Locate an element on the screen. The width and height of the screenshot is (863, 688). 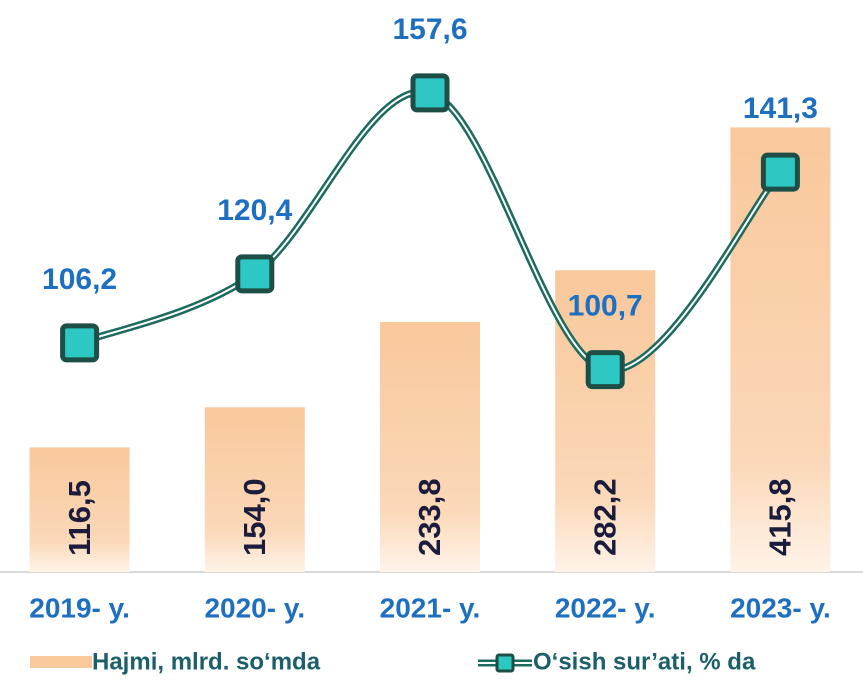
bar-value-label: 154,0 is located at coordinates (254, 517).